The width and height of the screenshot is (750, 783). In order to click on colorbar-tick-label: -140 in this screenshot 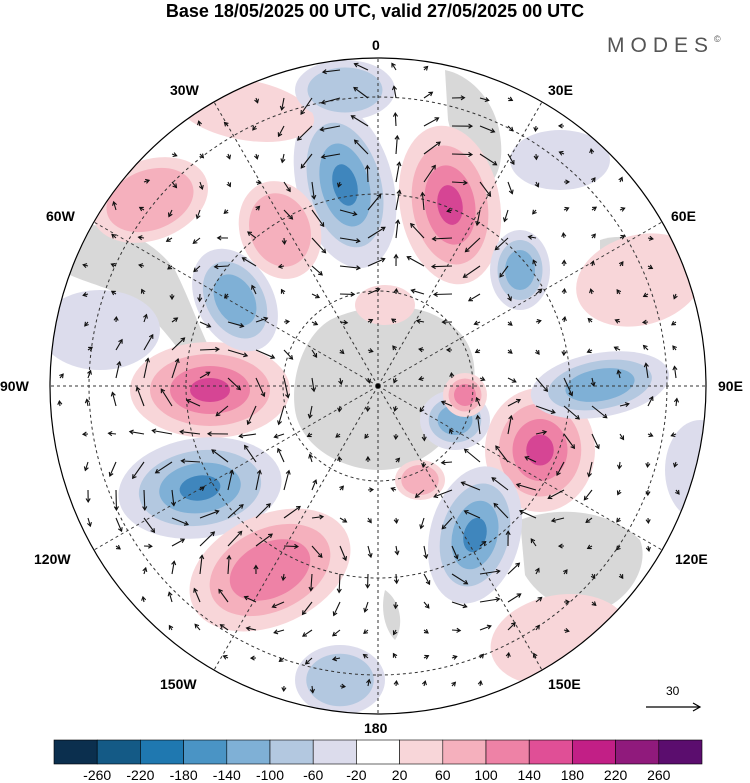, I will do `click(226, 775)`.